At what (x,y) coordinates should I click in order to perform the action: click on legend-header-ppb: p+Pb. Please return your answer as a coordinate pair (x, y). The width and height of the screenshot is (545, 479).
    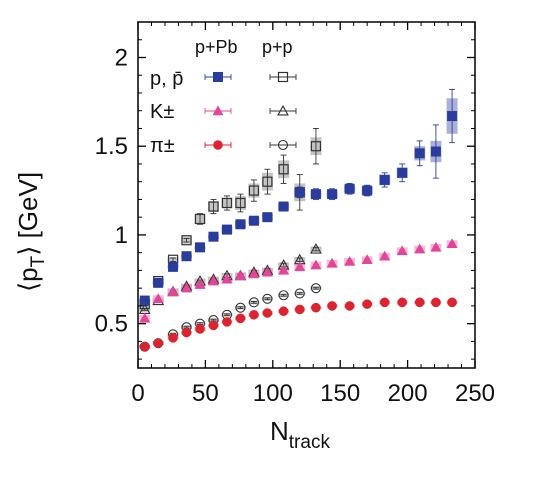
    Looking at the image, I should click on (216, 47).